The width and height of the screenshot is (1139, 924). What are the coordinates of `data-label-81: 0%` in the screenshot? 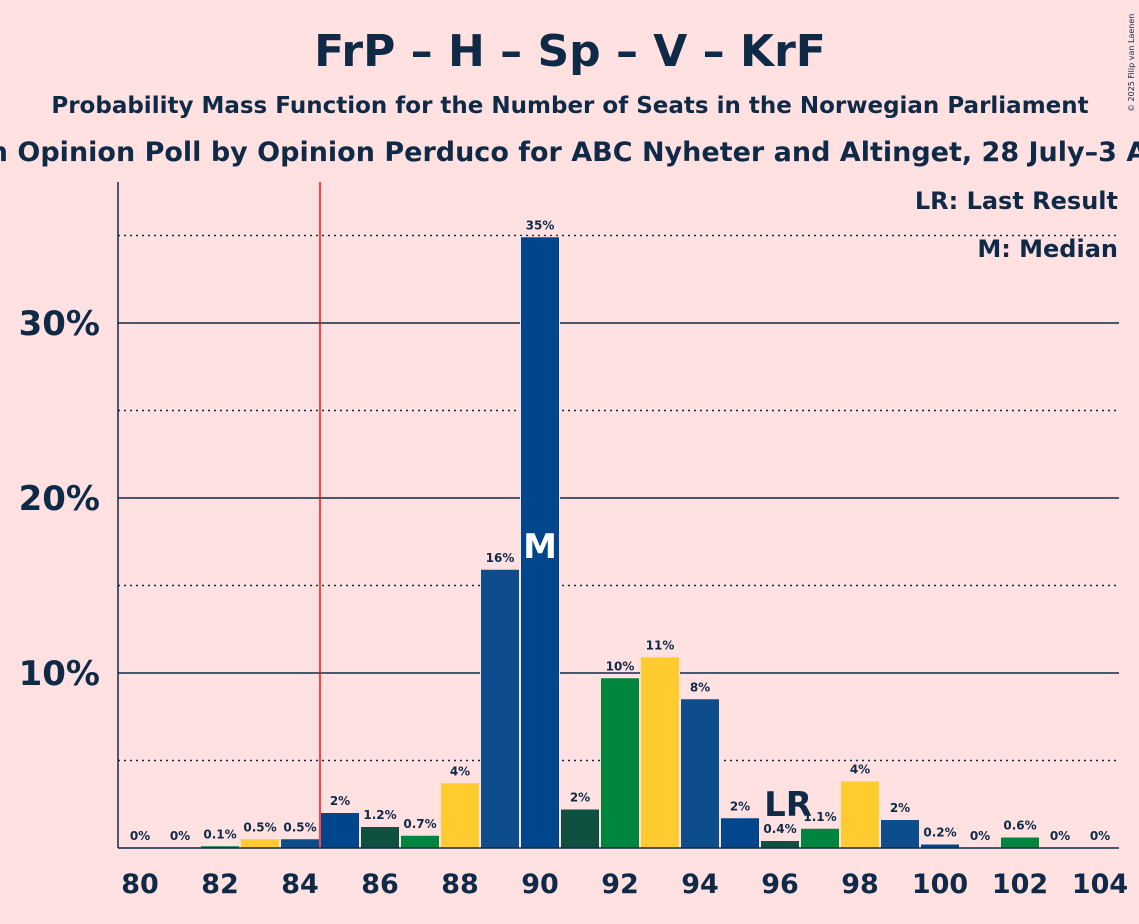 It's located at (180, 836).